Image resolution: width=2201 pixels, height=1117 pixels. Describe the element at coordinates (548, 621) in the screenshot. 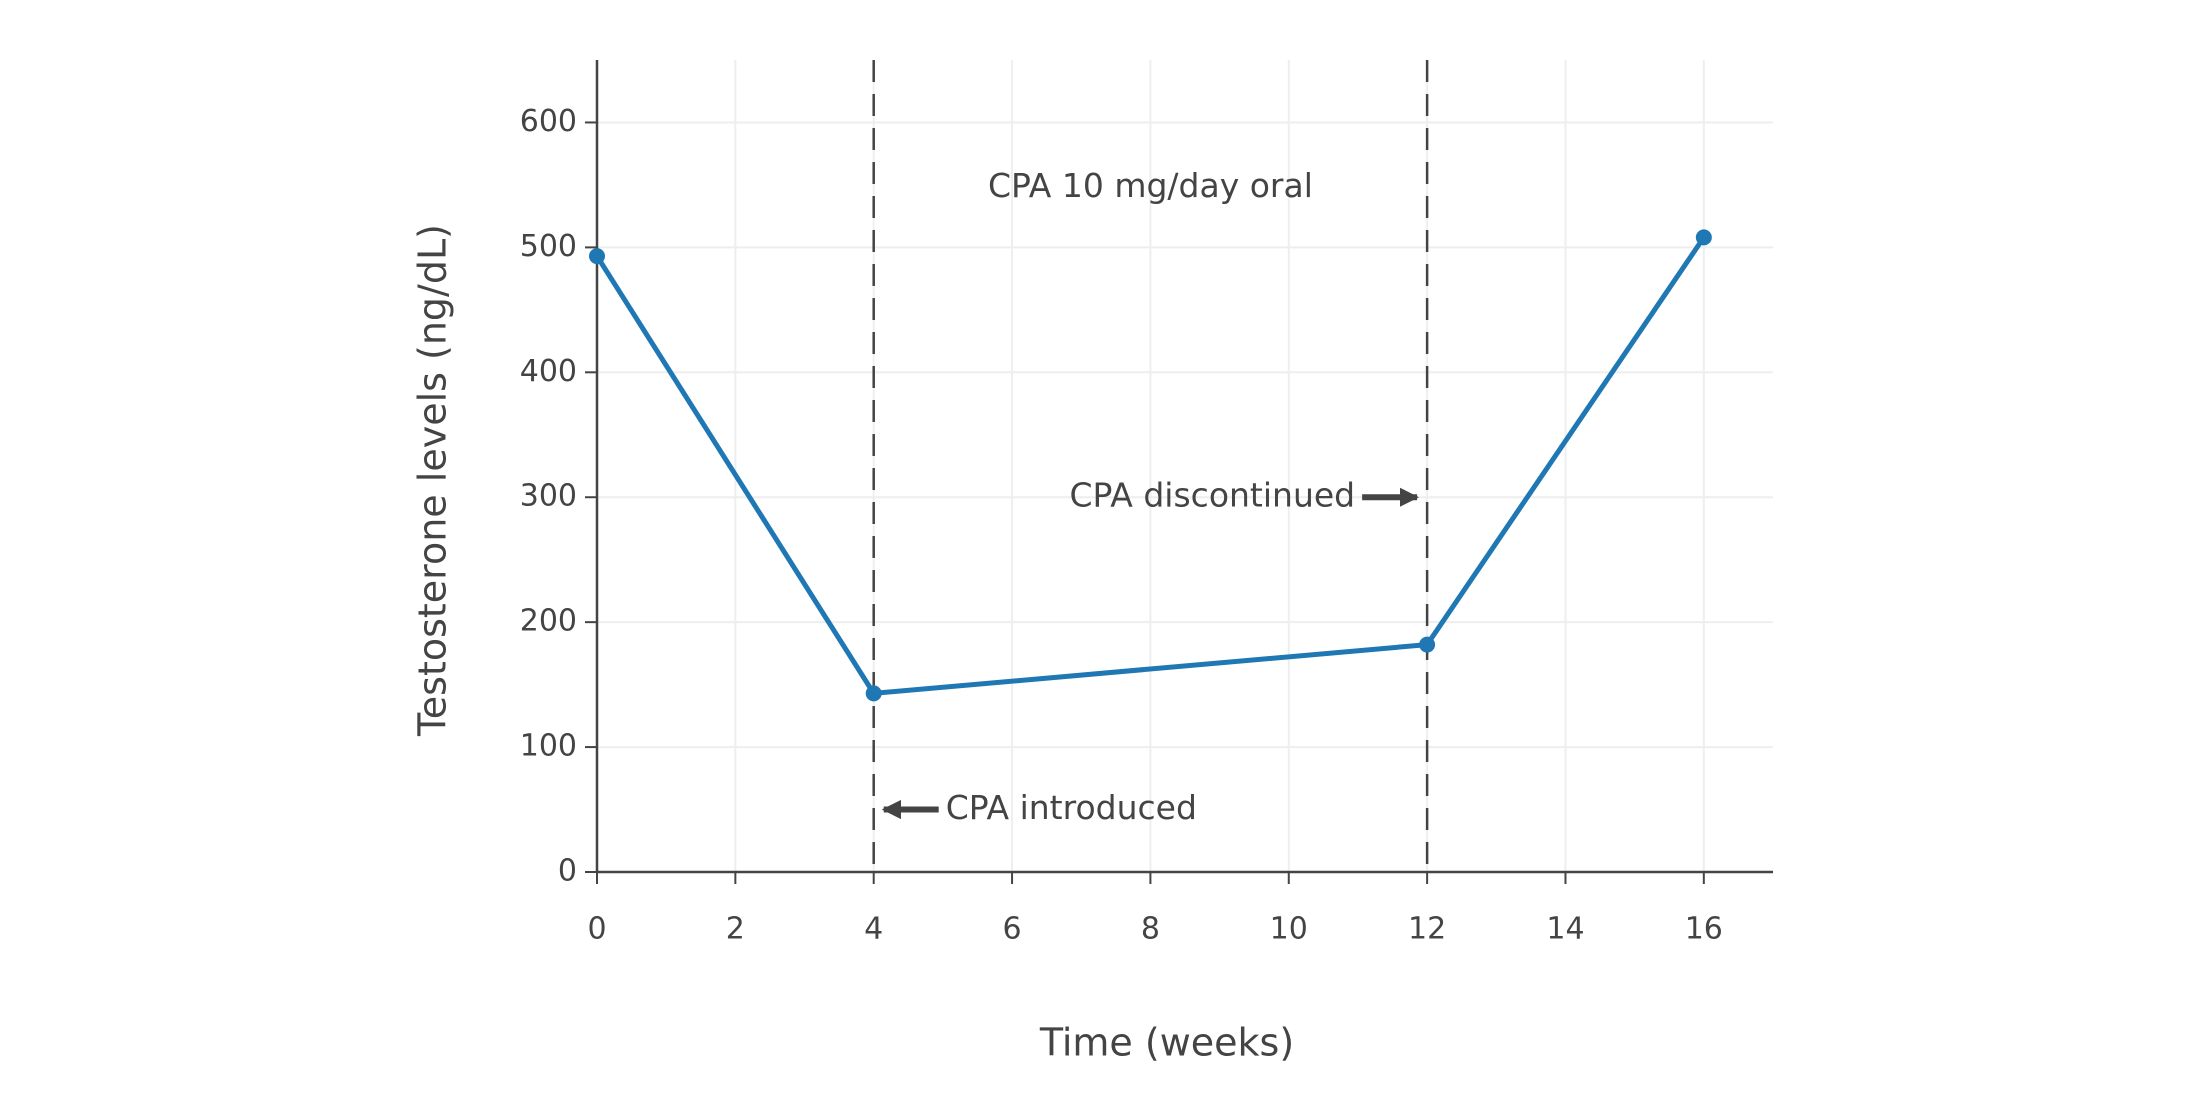

I see `y-tick-label: 200` at that location.